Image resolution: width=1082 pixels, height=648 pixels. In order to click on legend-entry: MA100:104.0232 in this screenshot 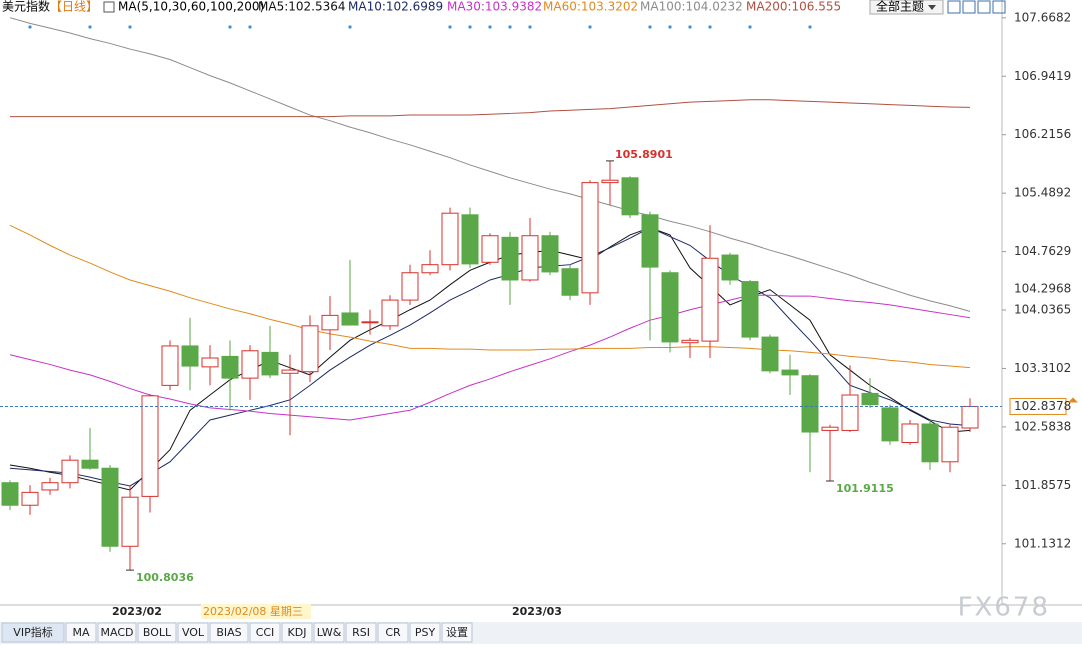, I will do `click(691, 7)`.